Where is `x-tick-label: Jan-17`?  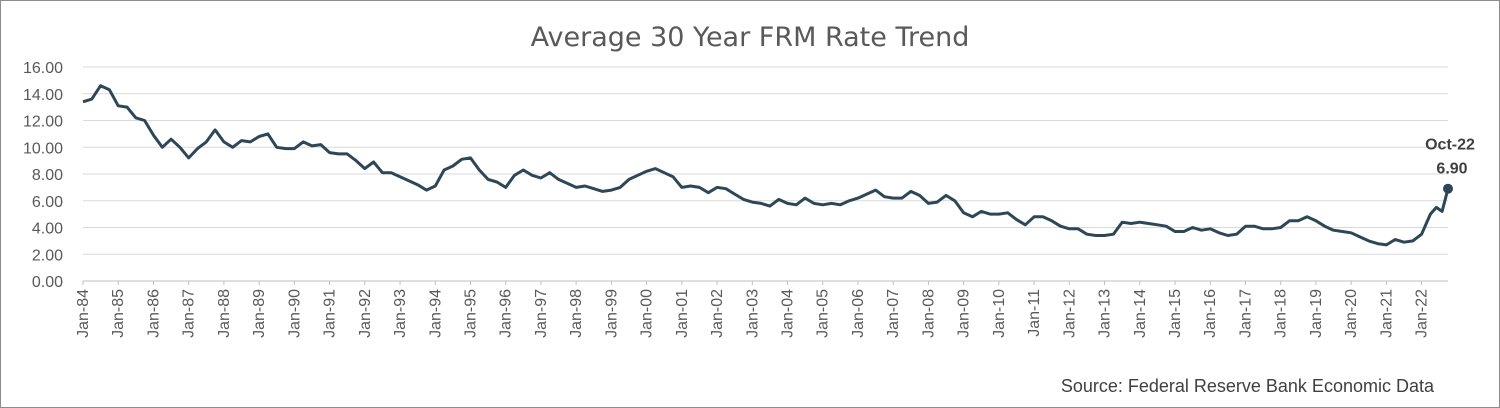 x-tick-label: Jan-17 is located at coordinates (1245, 313).